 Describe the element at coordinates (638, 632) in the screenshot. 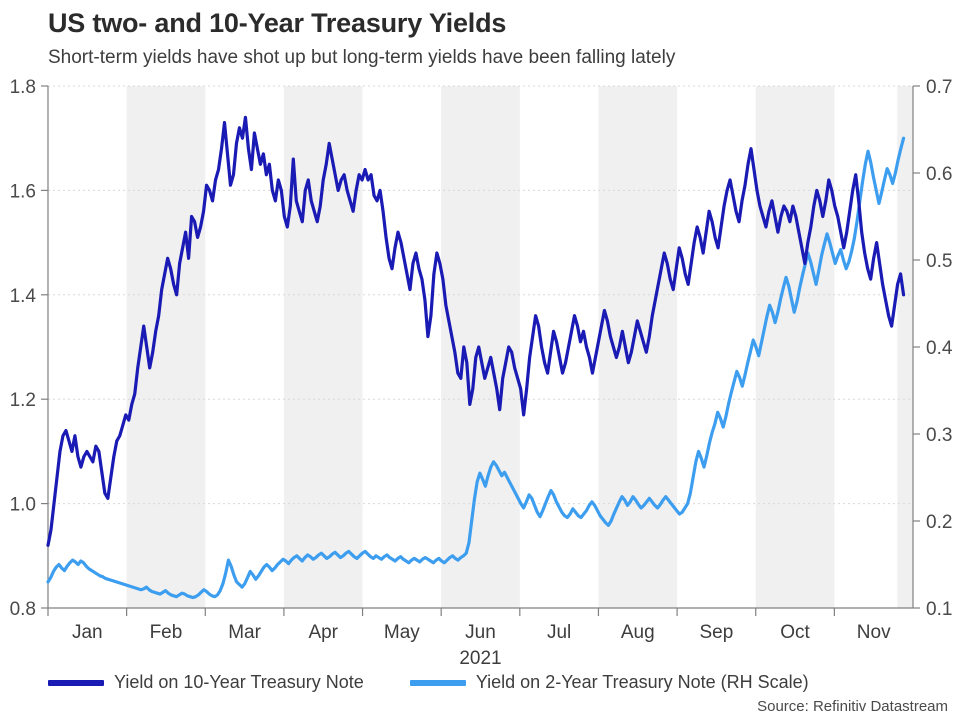

I see `axis-tick-label-month: Aug` at that location.